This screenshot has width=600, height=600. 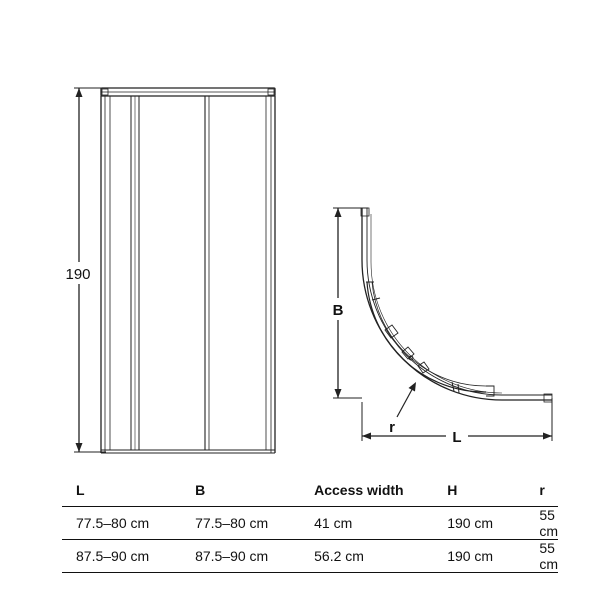 I want to click on b-label: B, so click(x=338, y=310).